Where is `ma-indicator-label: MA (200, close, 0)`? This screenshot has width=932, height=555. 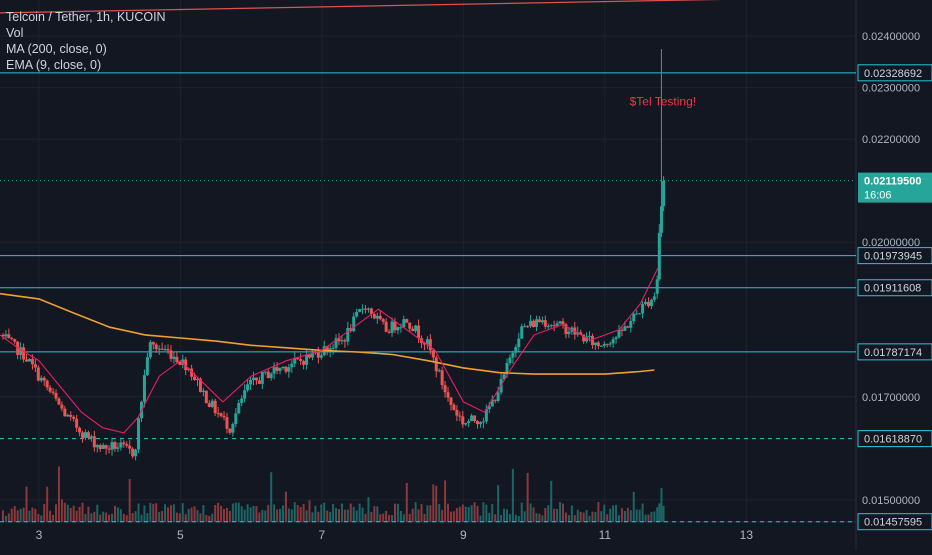 ma-indicator-label: MA (200, close, 0) is located at coordinates (56, 49).